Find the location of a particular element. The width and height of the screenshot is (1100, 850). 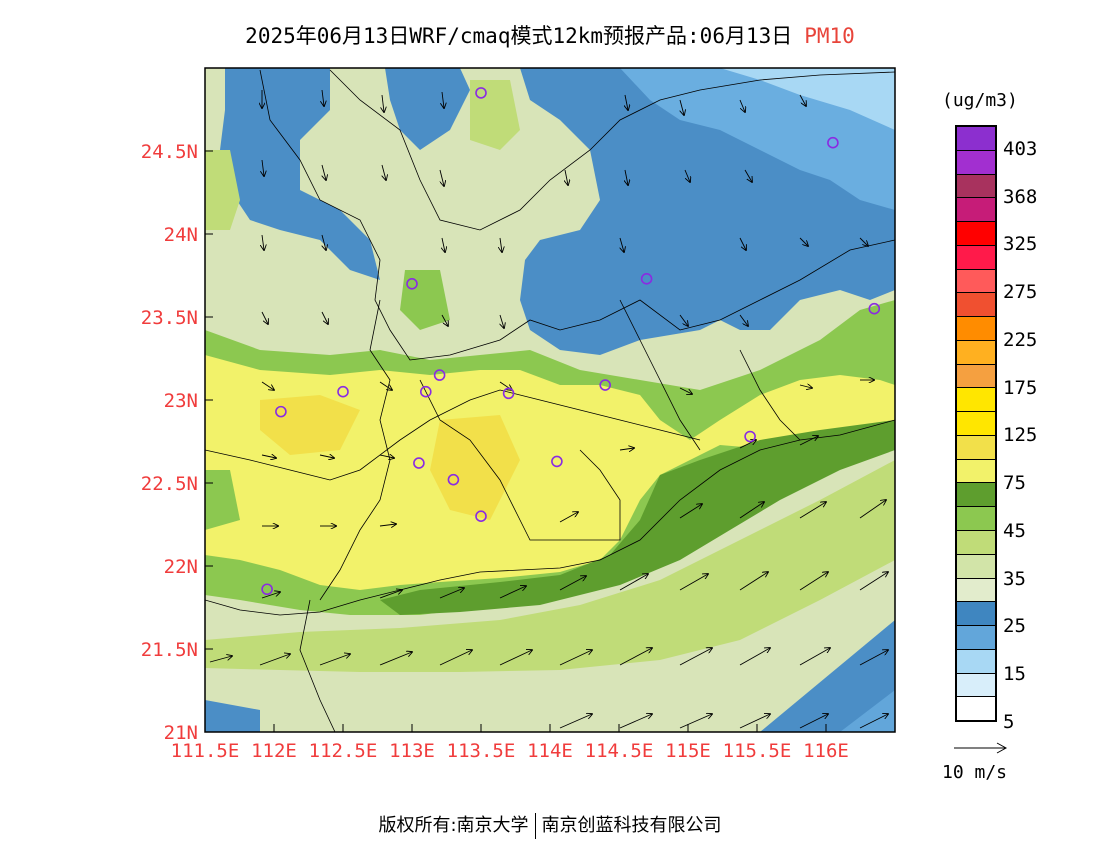

footer-separator is located at coordinates (535, 826).